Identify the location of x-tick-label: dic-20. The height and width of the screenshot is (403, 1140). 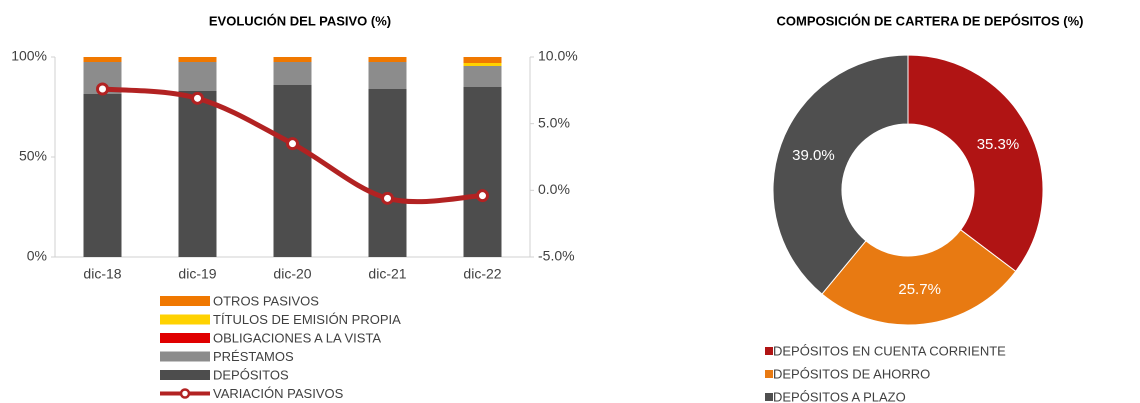
(292, 274).